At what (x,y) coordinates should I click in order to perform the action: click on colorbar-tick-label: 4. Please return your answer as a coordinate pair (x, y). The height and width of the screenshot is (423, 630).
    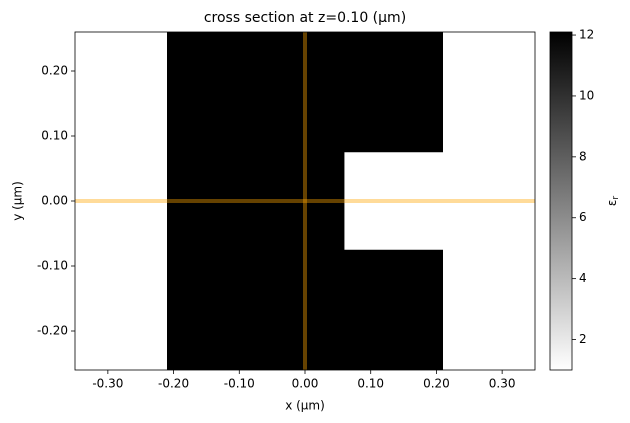
    Looking at the image, I should click on (583, 278).